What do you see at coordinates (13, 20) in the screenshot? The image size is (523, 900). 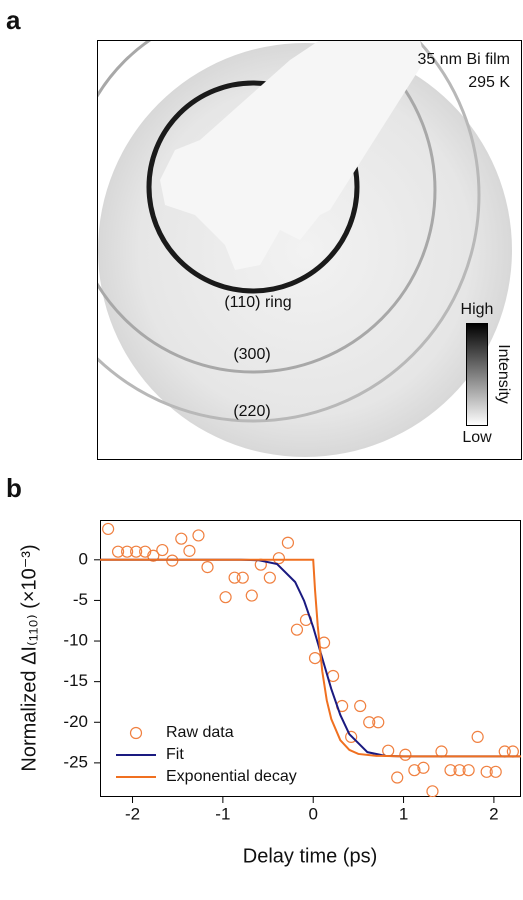 I see `panel-label: a` at bounding box center [13, 20].